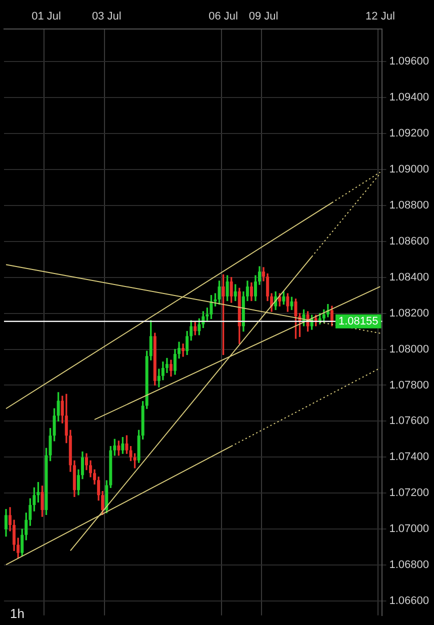 This screenshot has height=625, width=434. What do you see at coordinates (409, 313) in the screenshot?
I see `y-tick-label: 1.08200` at bounding box center [409, 313].